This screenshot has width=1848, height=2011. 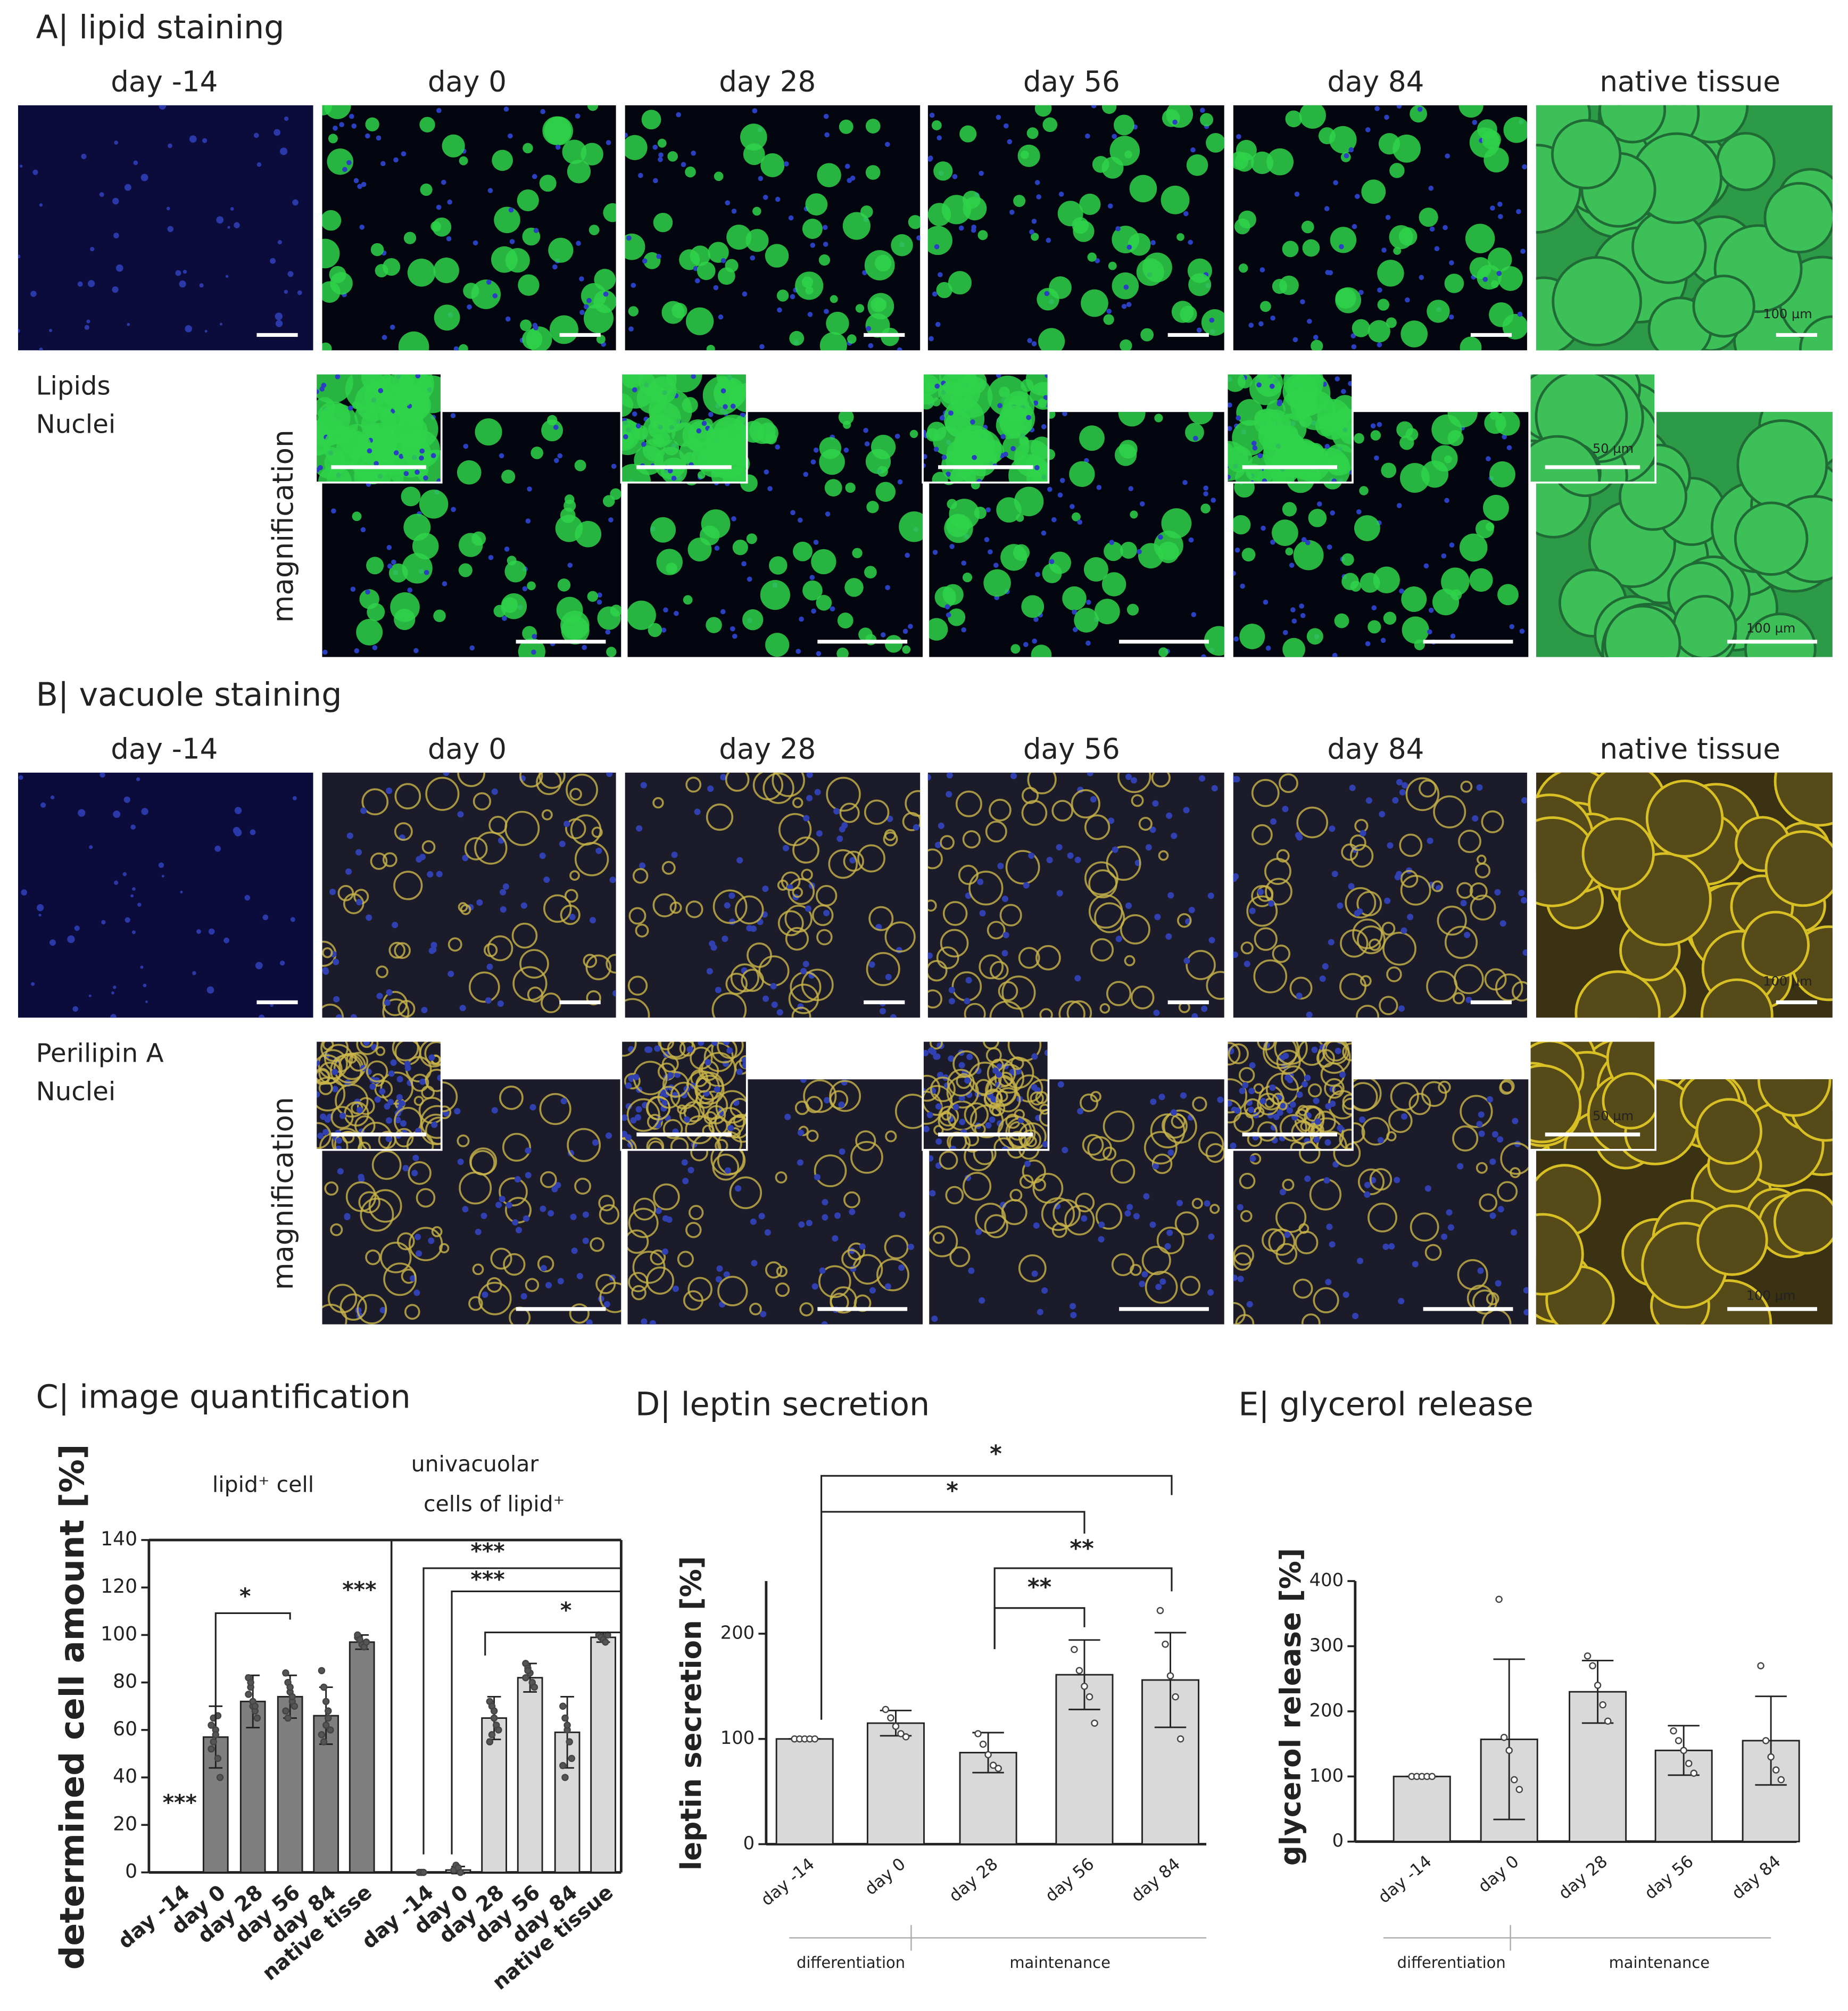 I want to click on chart-title: C| image quantification, so click(x=223, y=1397).